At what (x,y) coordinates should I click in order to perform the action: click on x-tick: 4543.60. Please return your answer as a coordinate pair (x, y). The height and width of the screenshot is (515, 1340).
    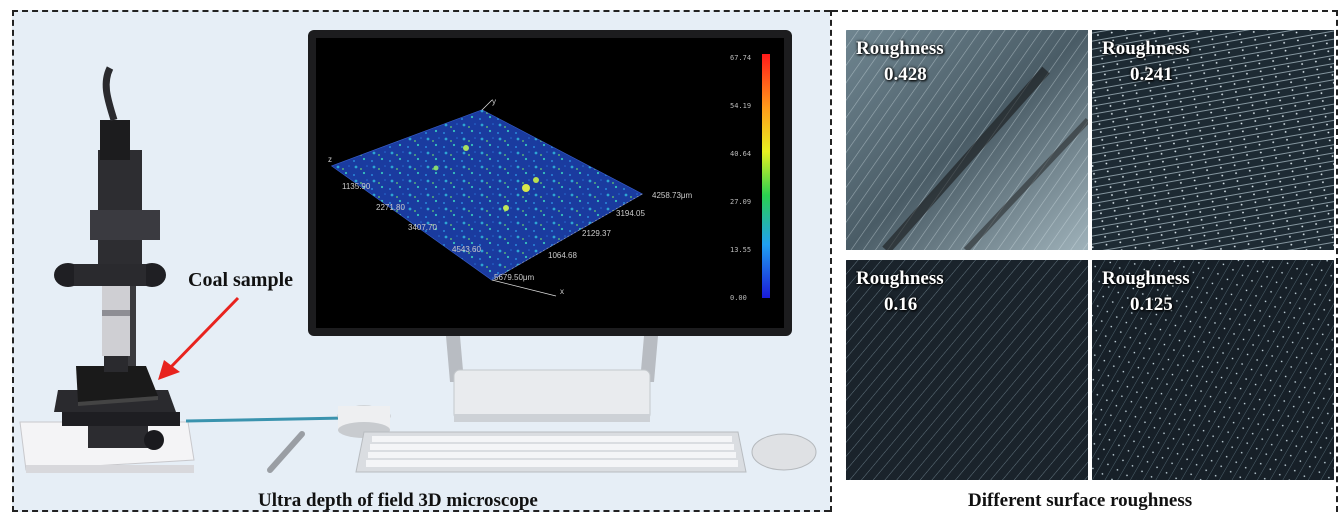
    Looking at the image, I should click on (466, 249).